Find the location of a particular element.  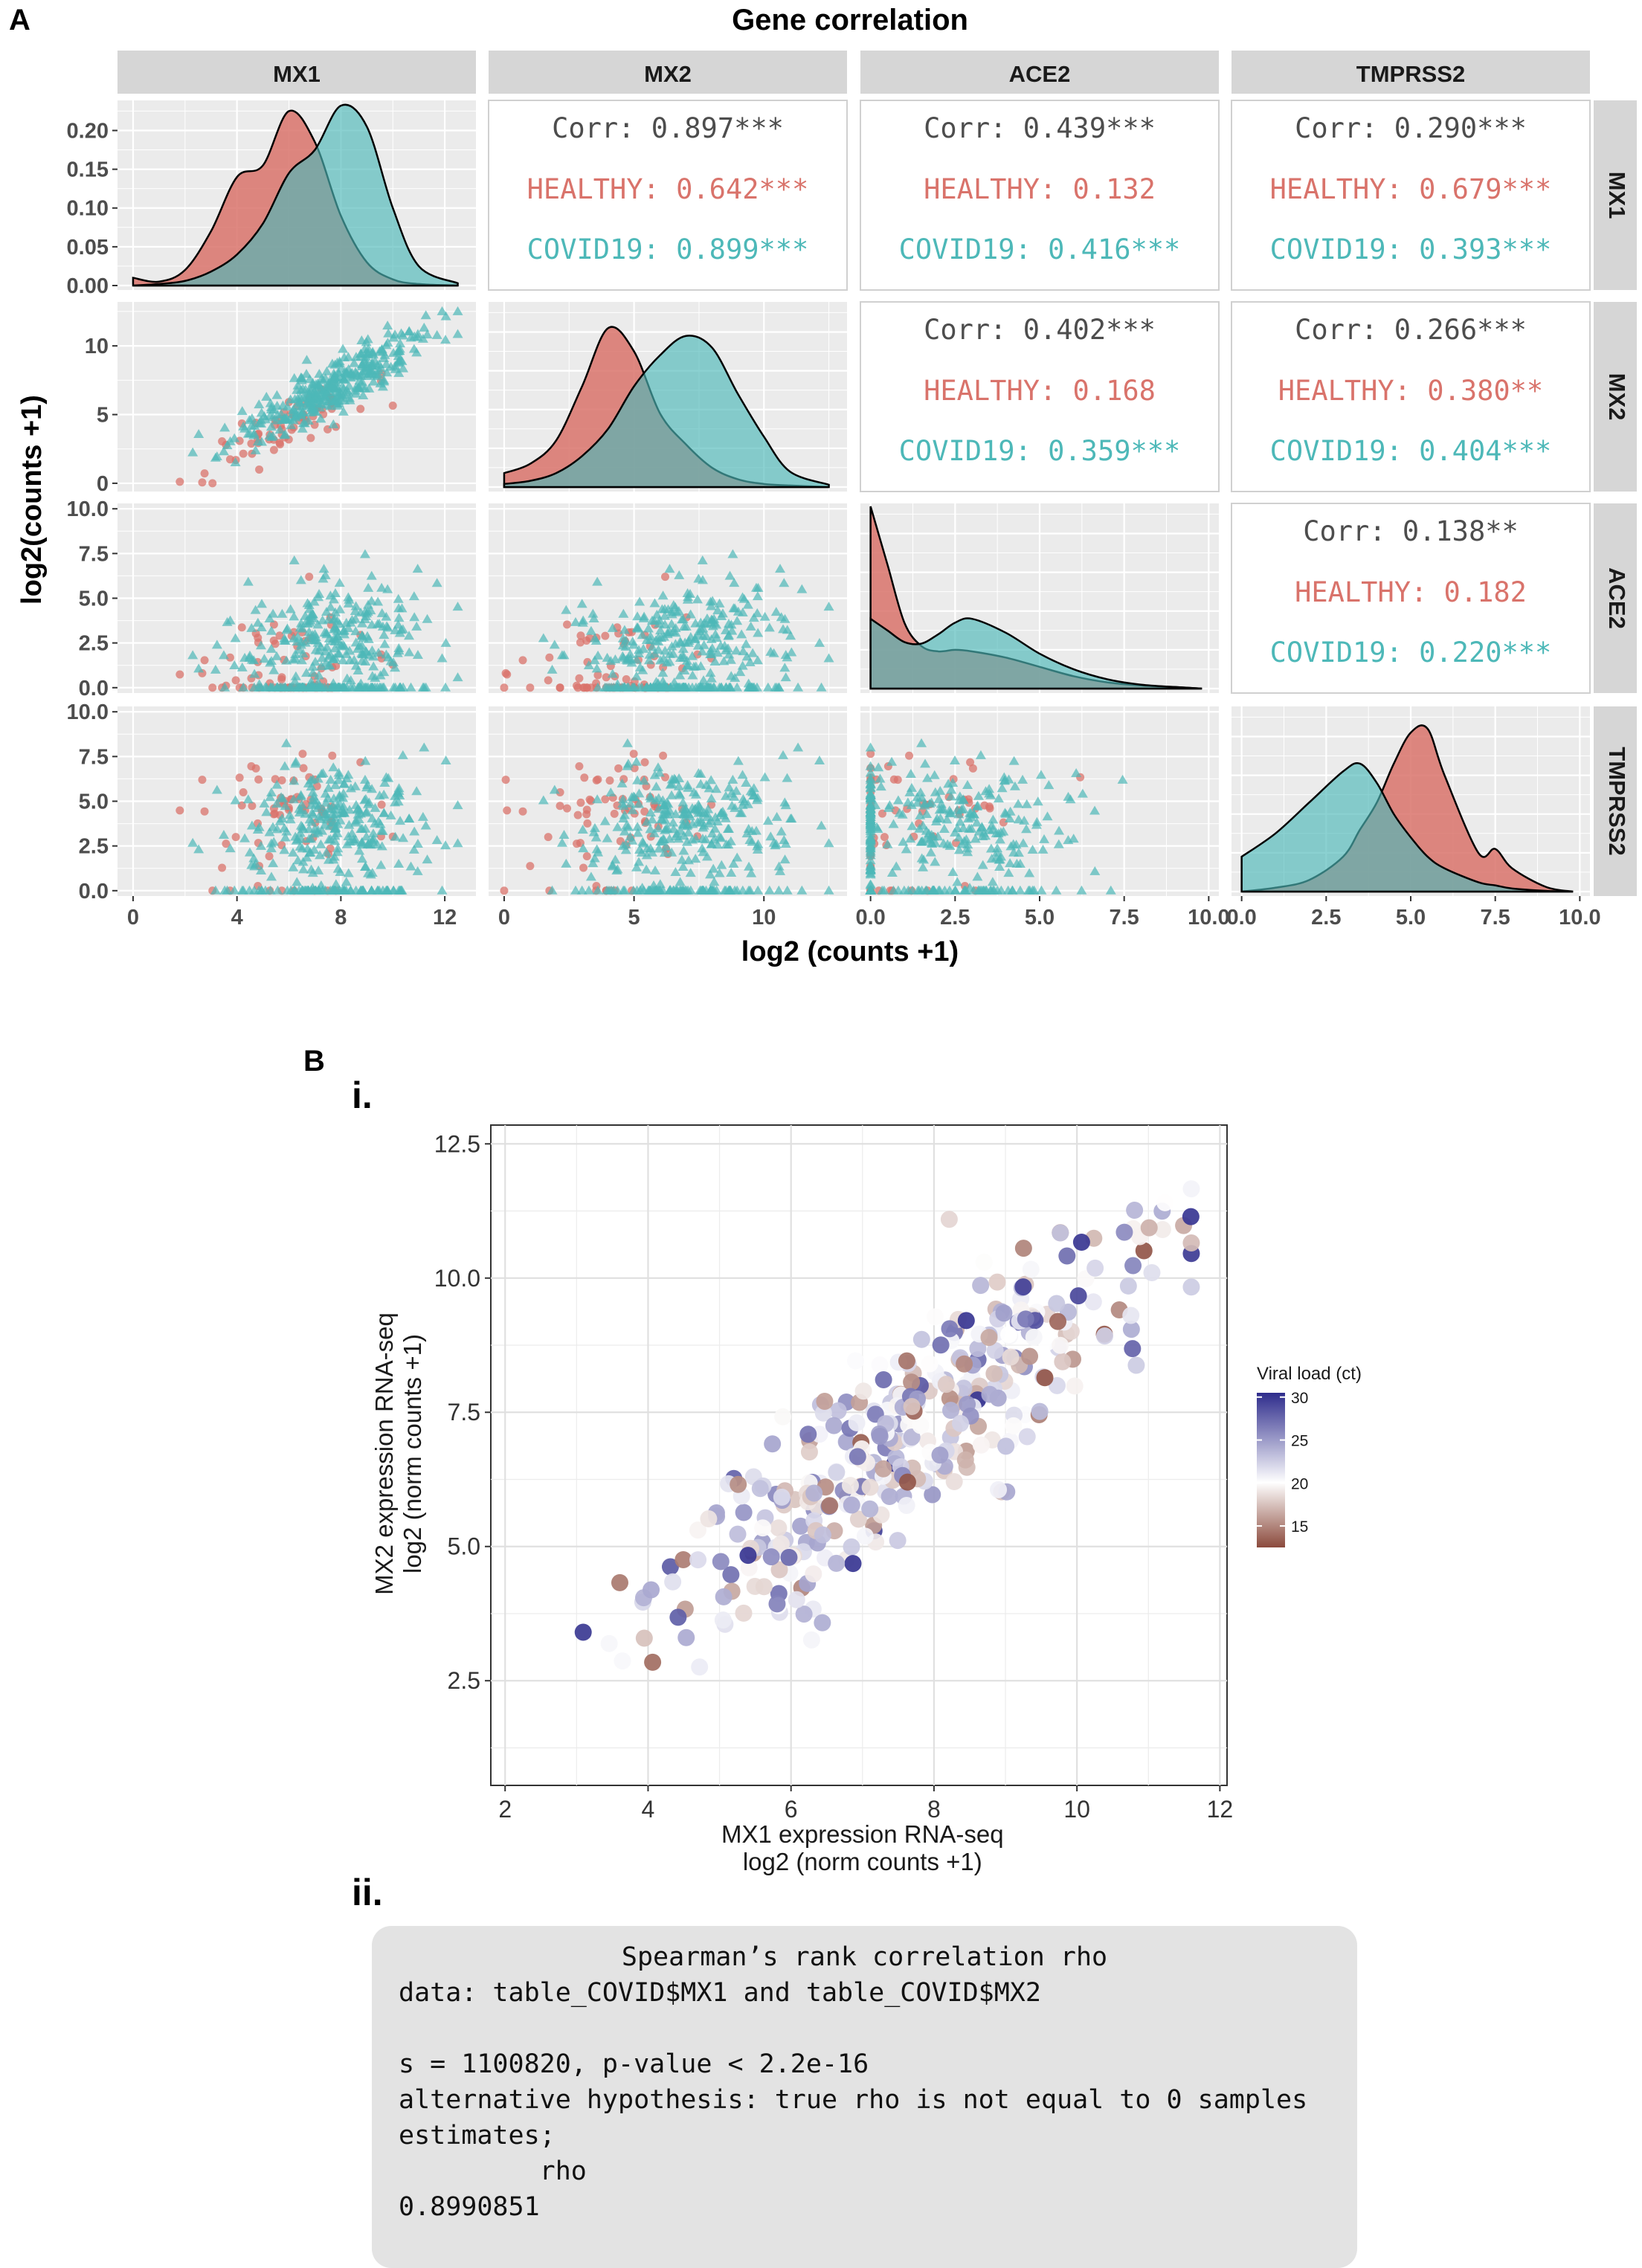

y-tick-label: 7.5 is located at coordinates (464, 1412).